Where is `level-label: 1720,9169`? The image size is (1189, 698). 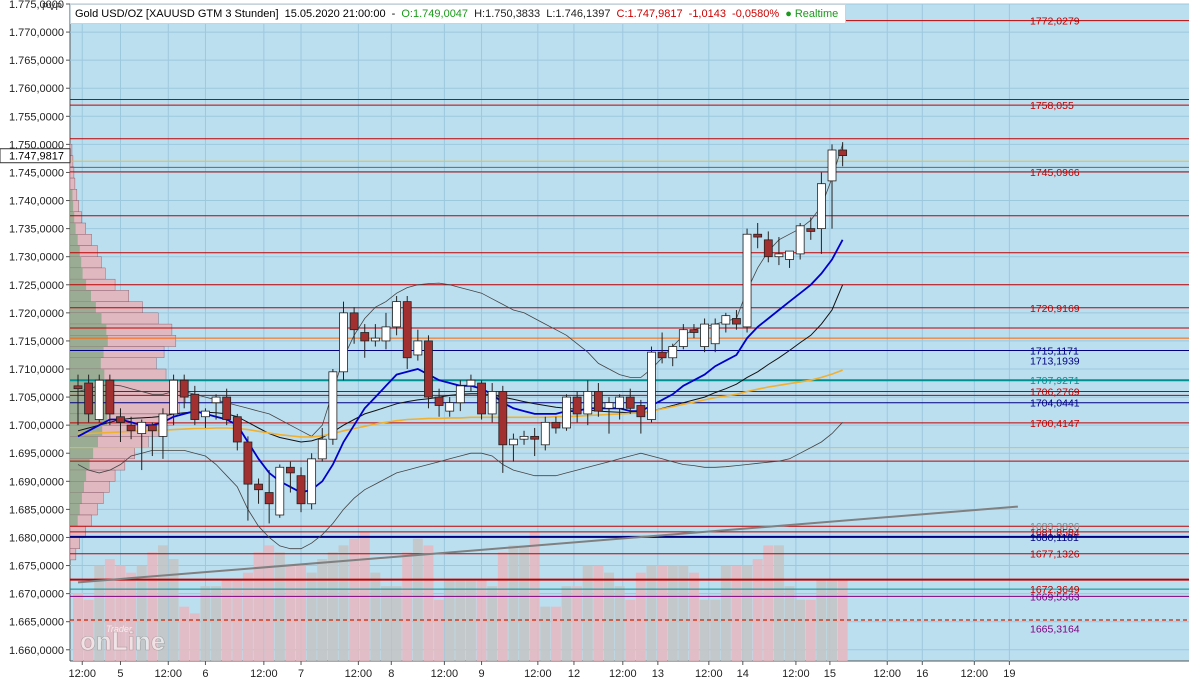 level-label: 1720,9169 is located at coordinates (1055, 309).